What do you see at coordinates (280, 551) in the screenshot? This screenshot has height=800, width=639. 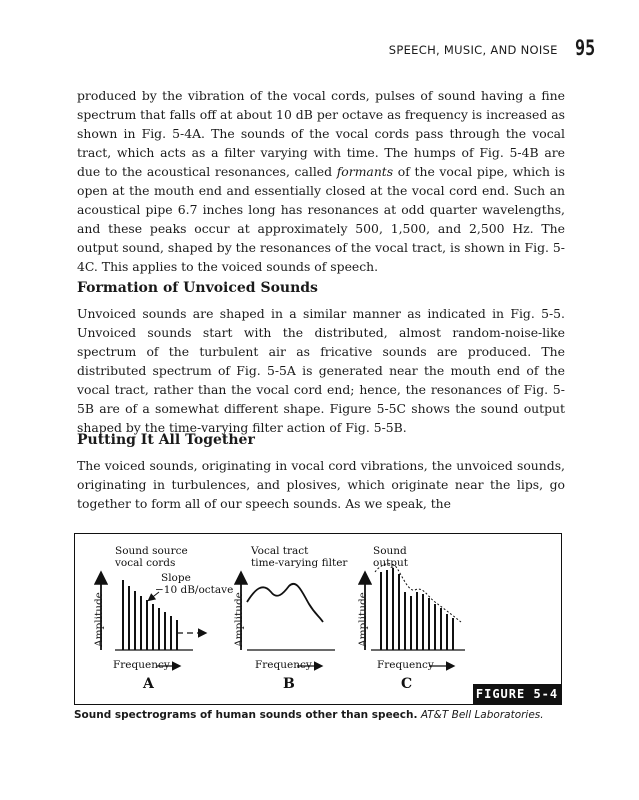 I see `panel-b-title-line1: Vocal tract` at bounding box center [280, 551].